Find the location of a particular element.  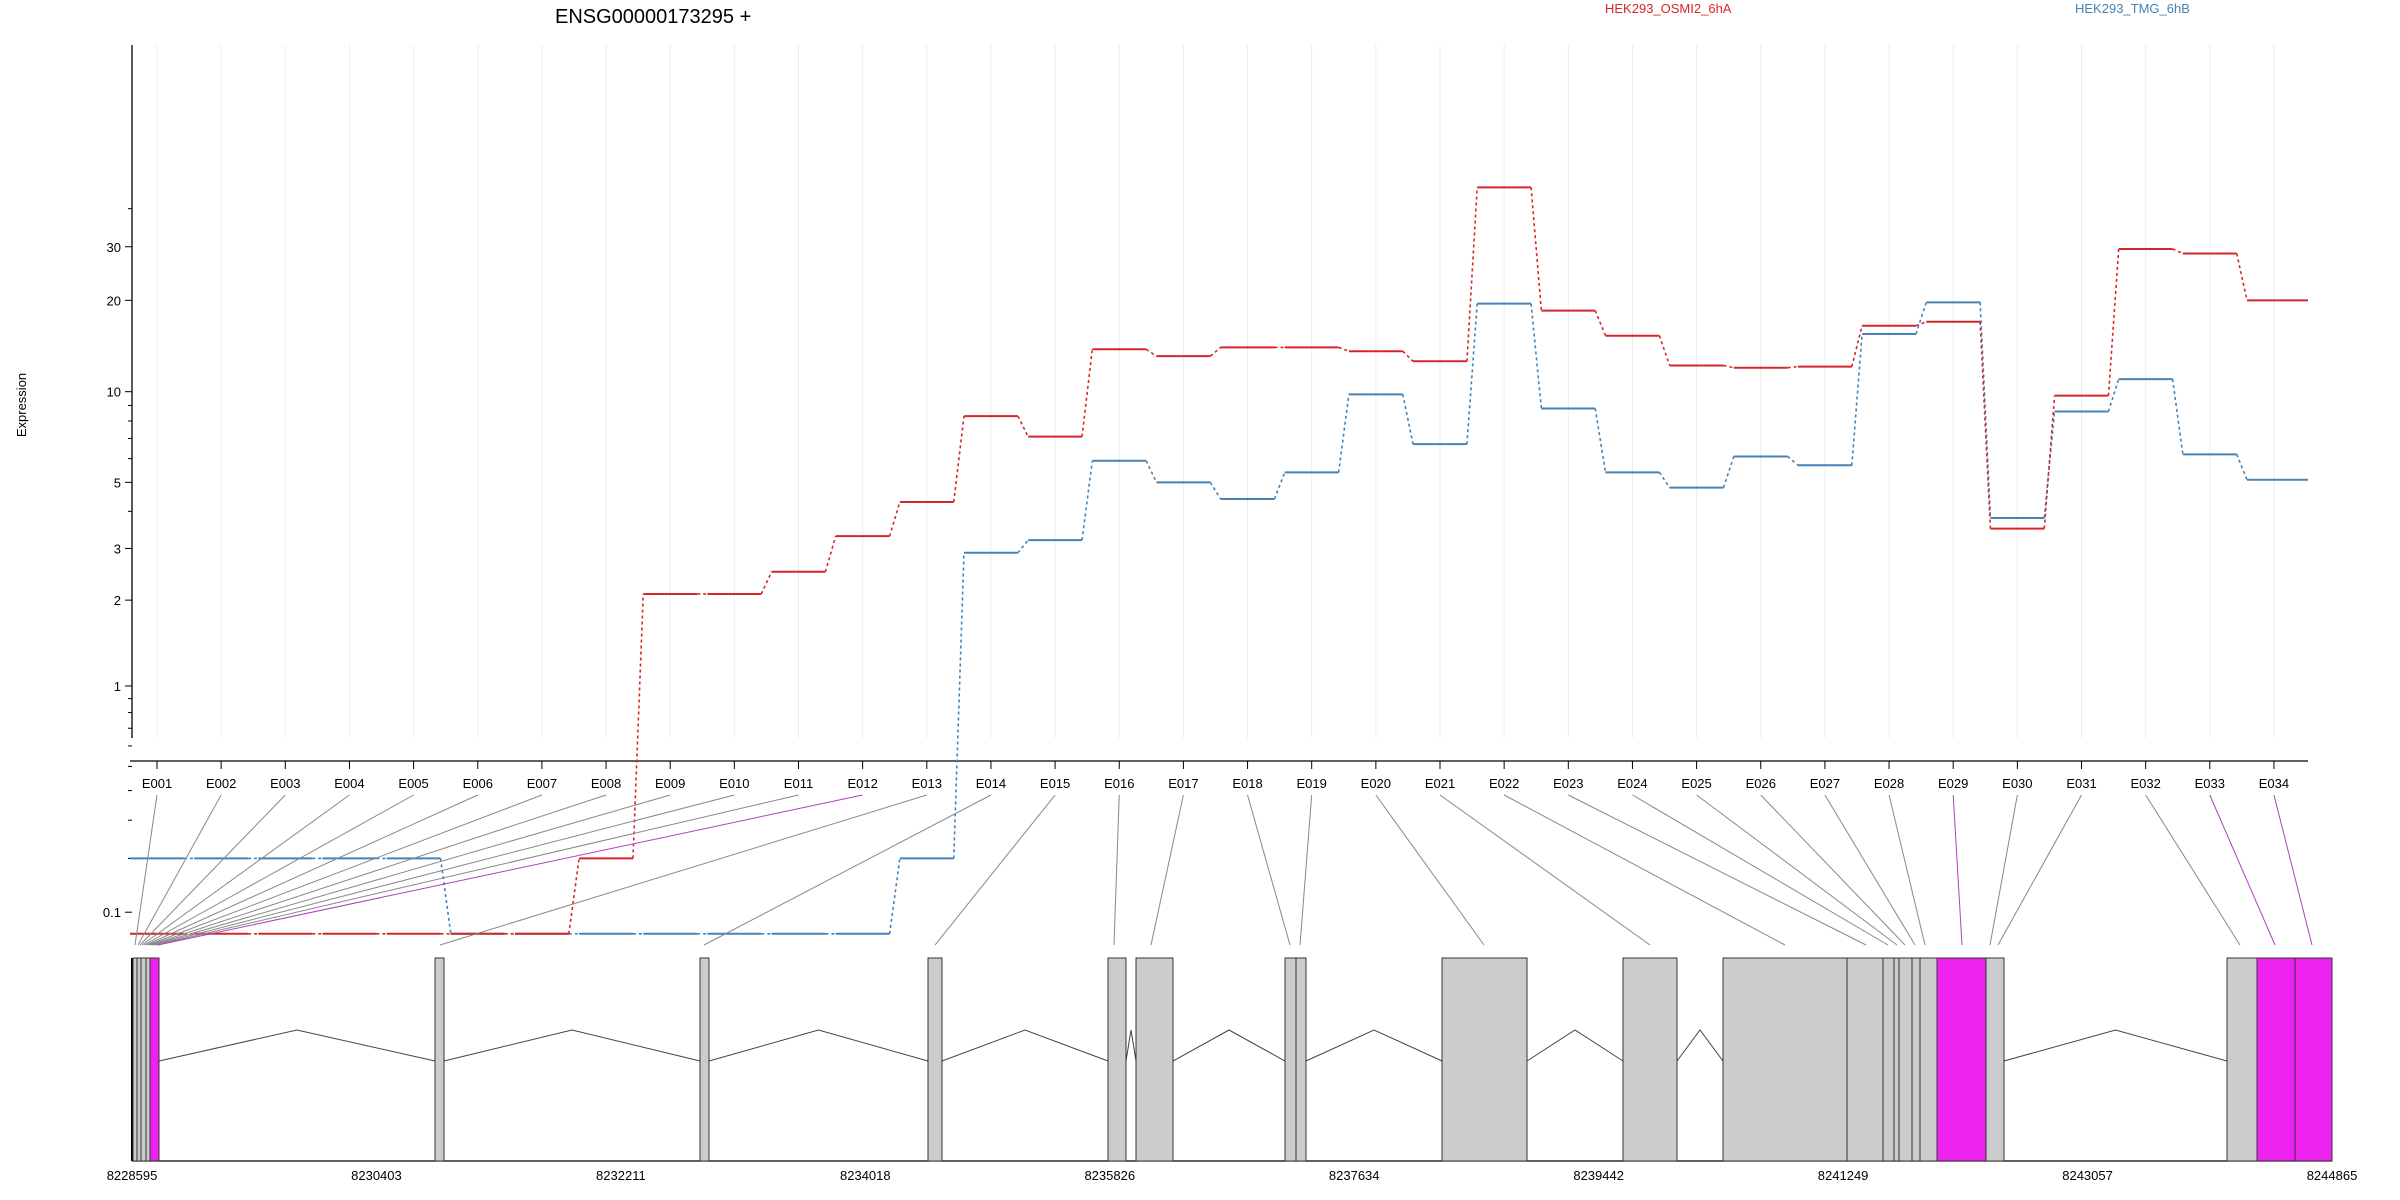

exon-label: E006 is located at coordinates (478, 783).